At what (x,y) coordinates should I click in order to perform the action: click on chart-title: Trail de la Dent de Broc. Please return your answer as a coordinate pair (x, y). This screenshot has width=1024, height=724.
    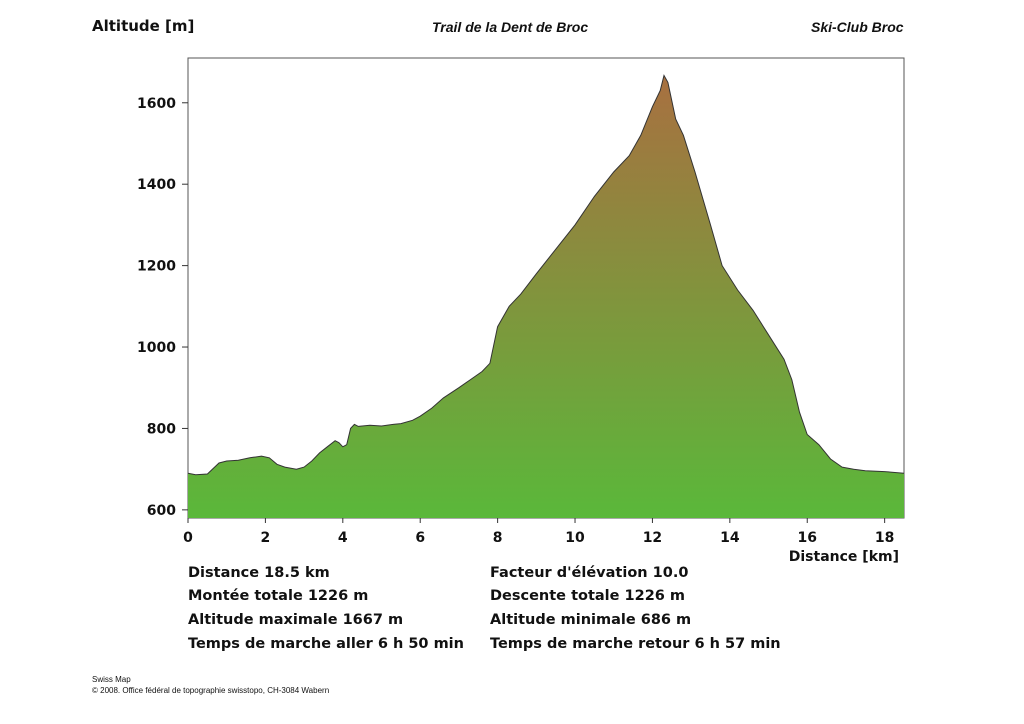
    Looking at the image, I should click on (510, 27).